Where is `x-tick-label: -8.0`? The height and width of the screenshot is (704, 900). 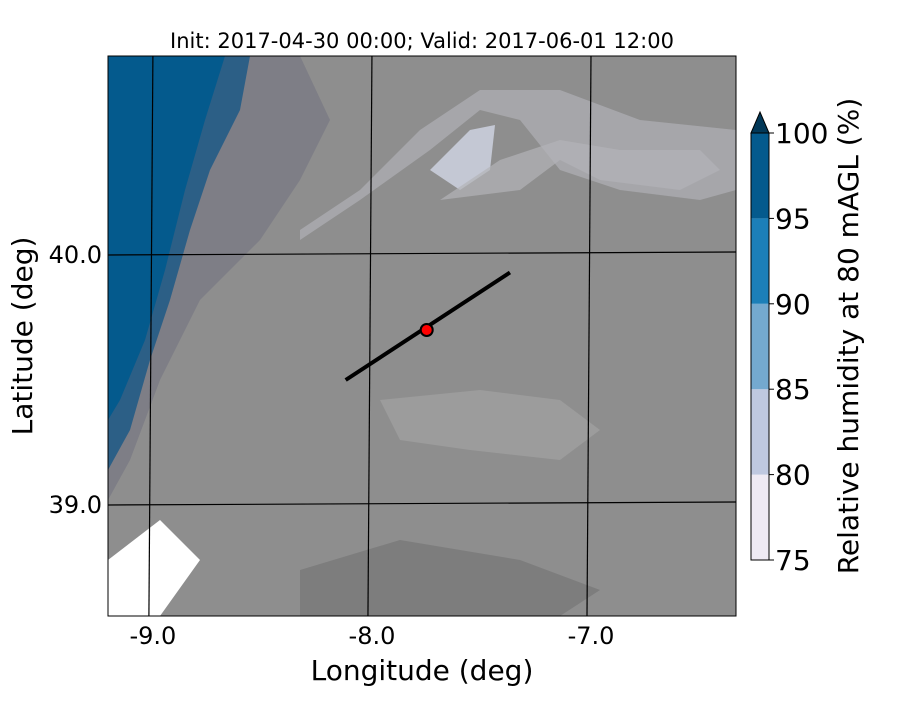
x-tick-label: -8.0 is located at coordinates (372, 636).